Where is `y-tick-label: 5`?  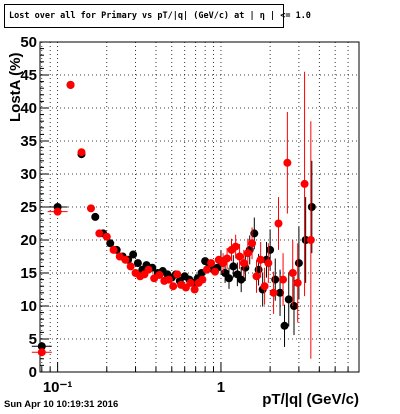 y-tick-label: 5 is located at coordinates (33, 339).